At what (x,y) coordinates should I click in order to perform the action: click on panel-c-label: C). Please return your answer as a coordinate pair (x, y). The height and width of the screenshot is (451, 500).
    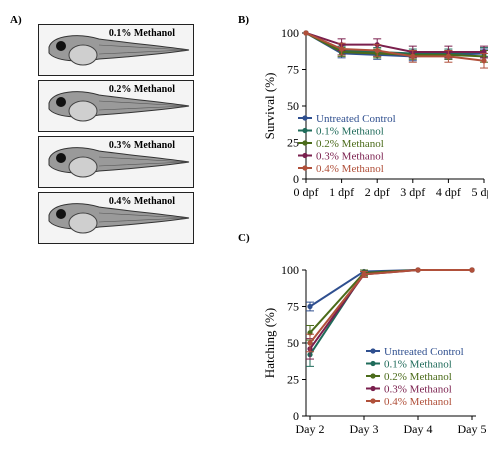
    Looking at the image, I should click on (244, 238).